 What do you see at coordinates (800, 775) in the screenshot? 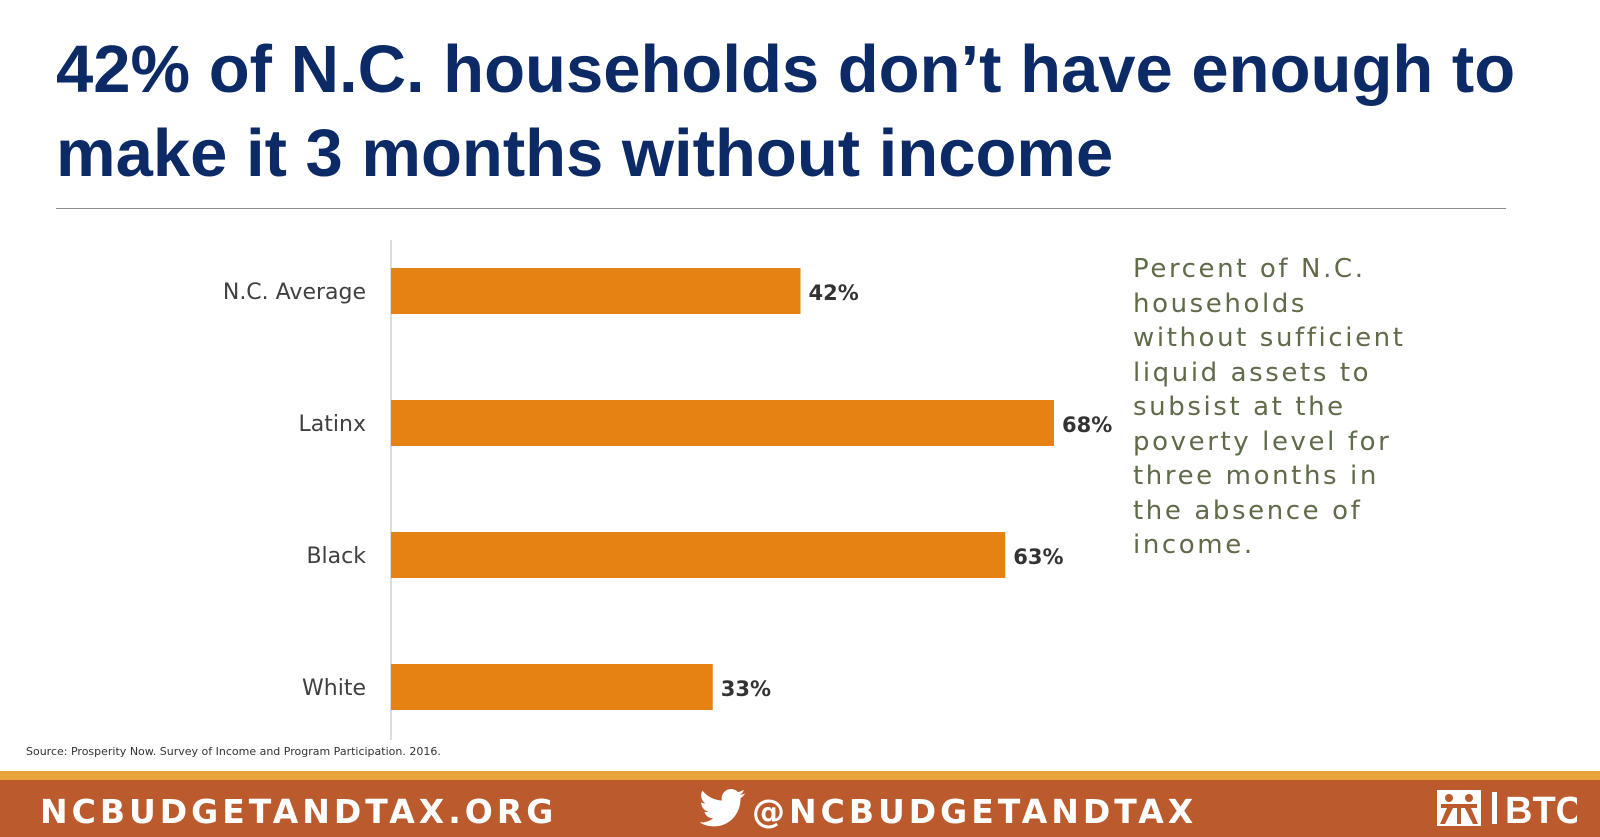
I see `footer-accent-stripe` at bounding box center [800, 775].